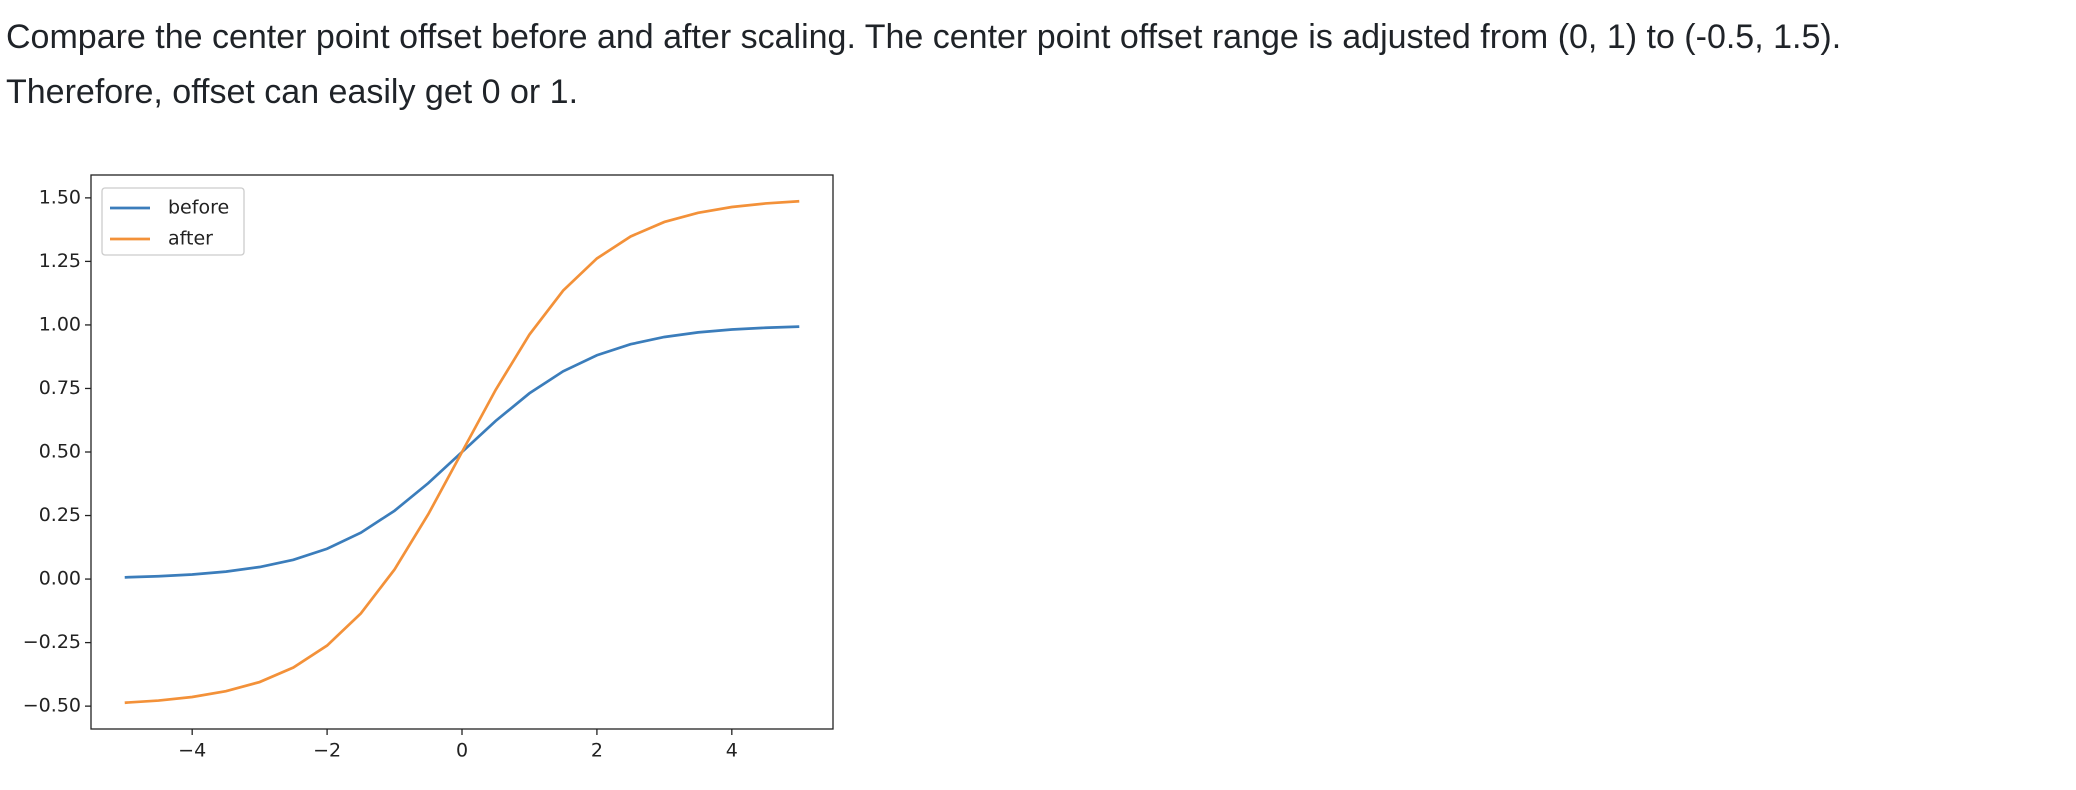  I want to click on y-tick-label: 0.75, so click(60, 388).